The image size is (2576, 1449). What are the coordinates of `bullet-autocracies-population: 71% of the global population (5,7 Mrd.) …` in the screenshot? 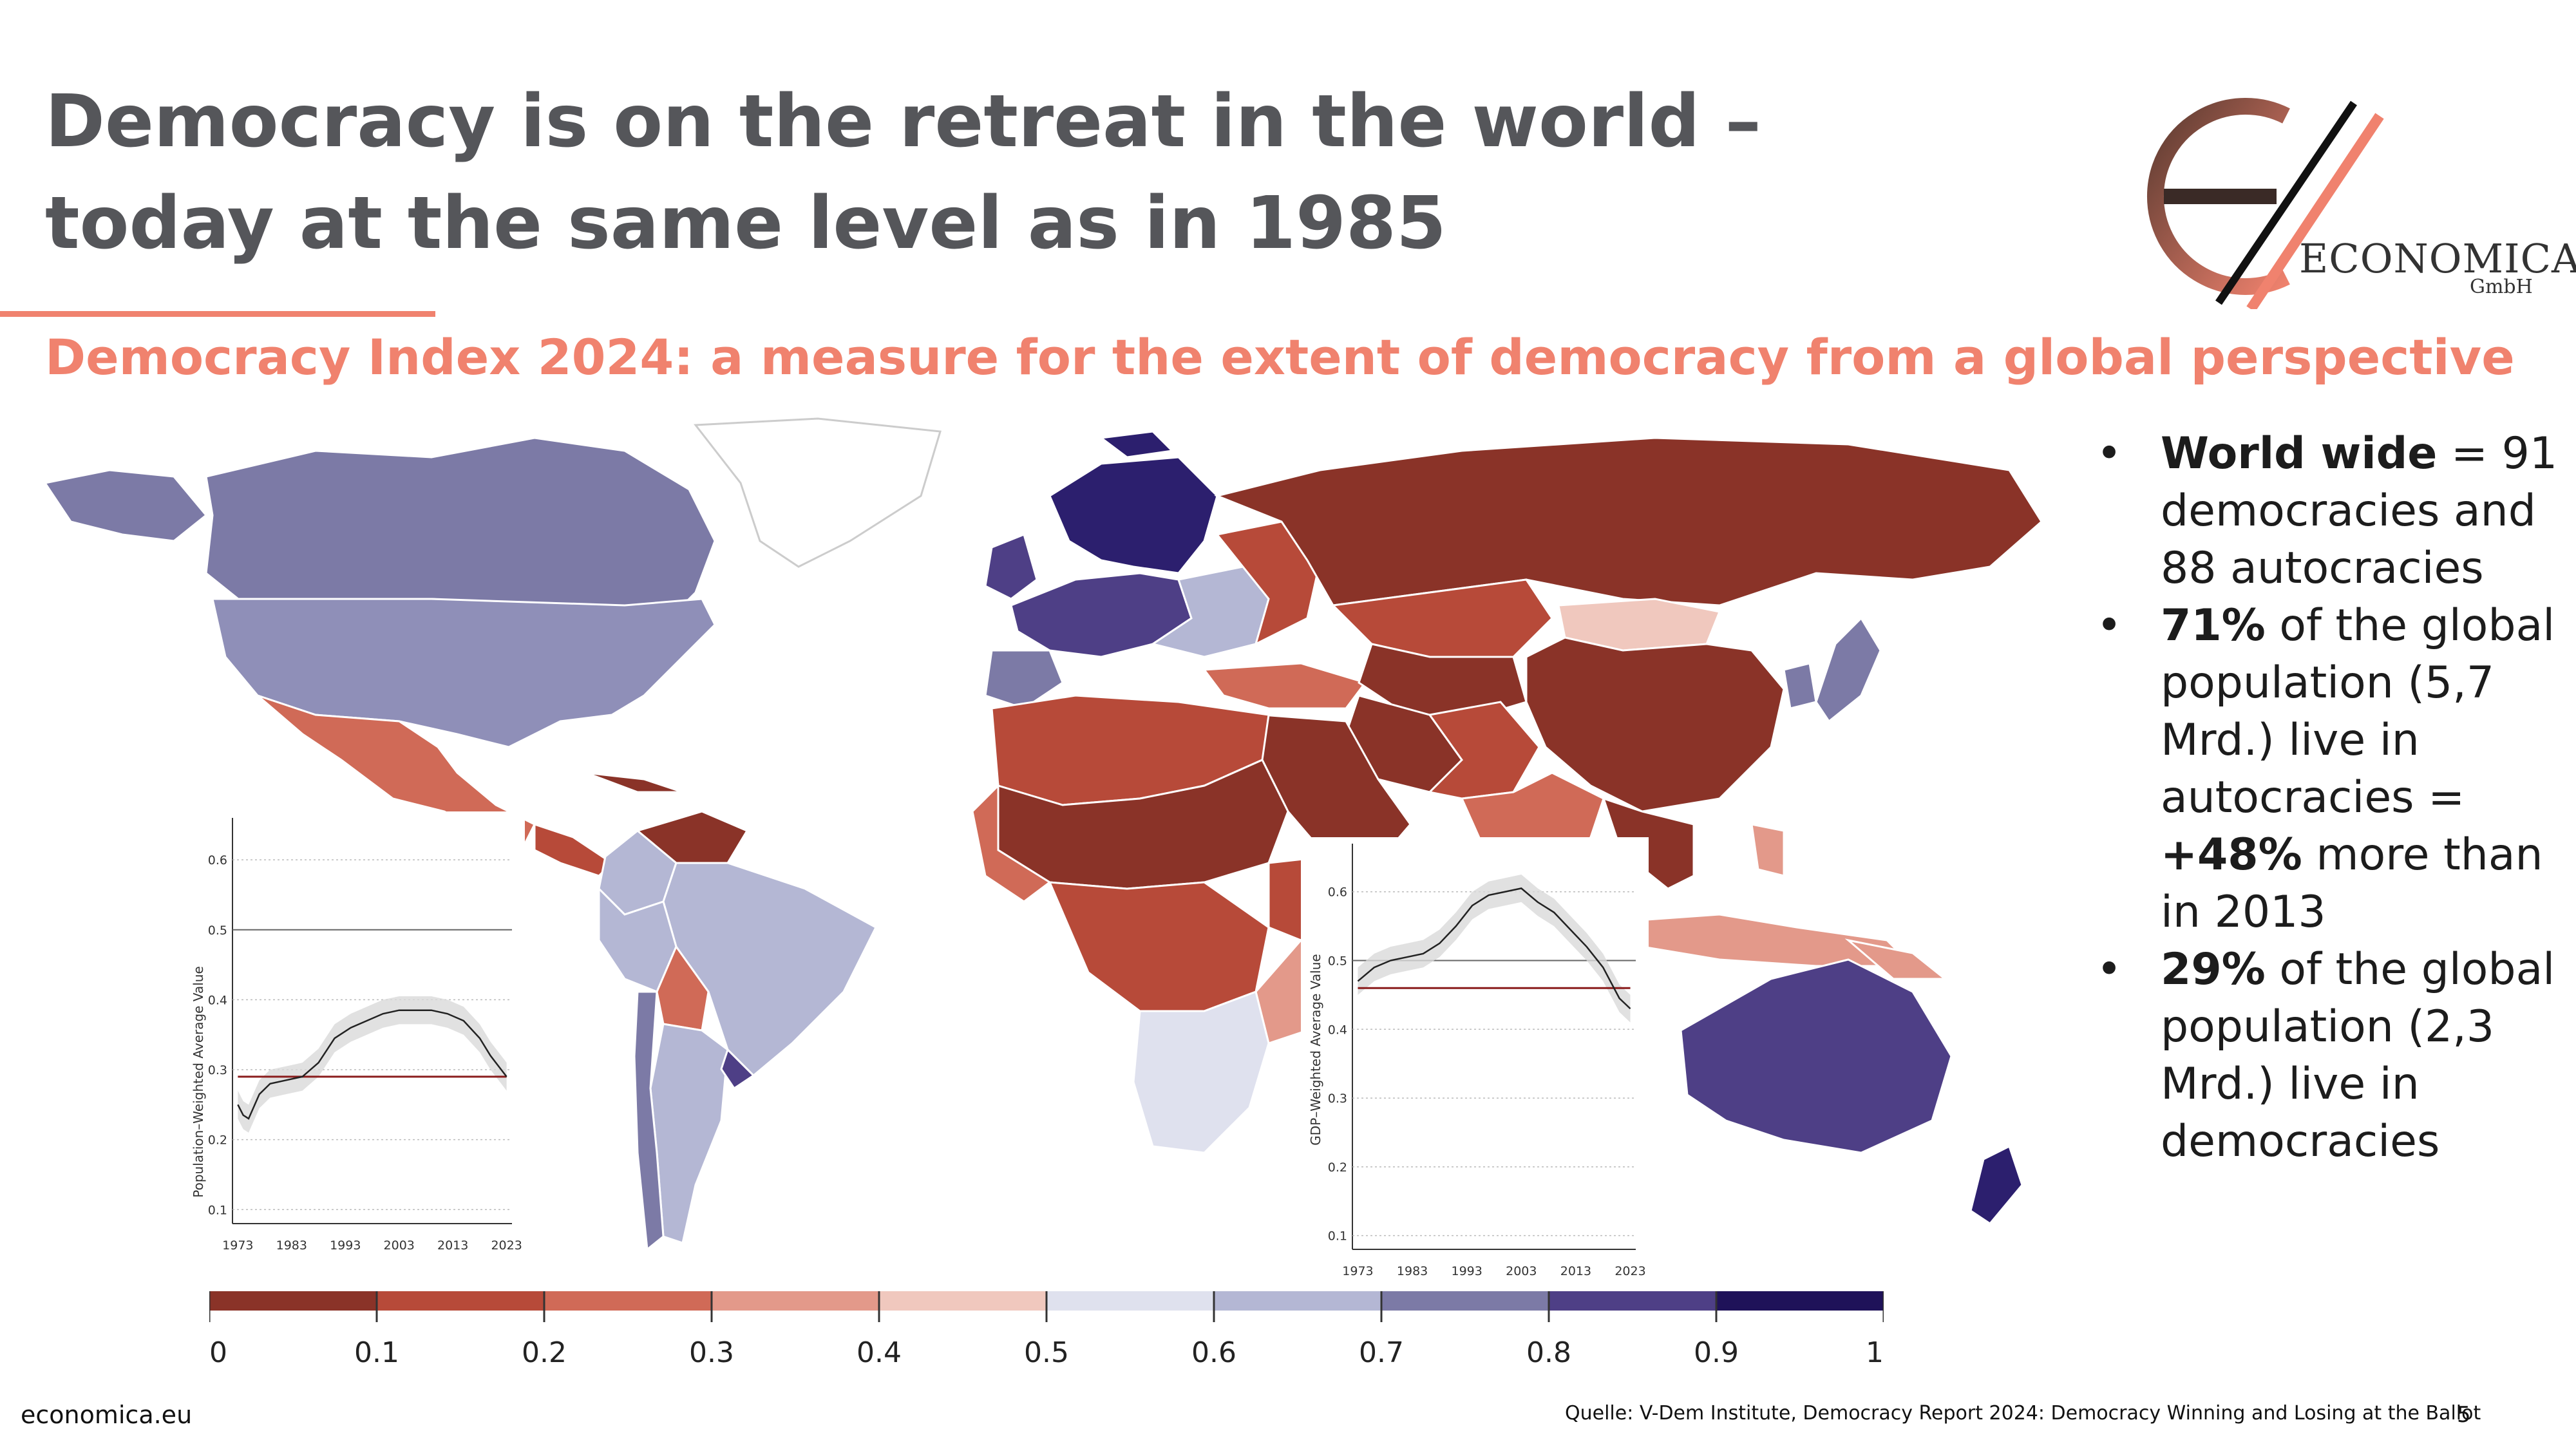 It's located at (2328, 769).